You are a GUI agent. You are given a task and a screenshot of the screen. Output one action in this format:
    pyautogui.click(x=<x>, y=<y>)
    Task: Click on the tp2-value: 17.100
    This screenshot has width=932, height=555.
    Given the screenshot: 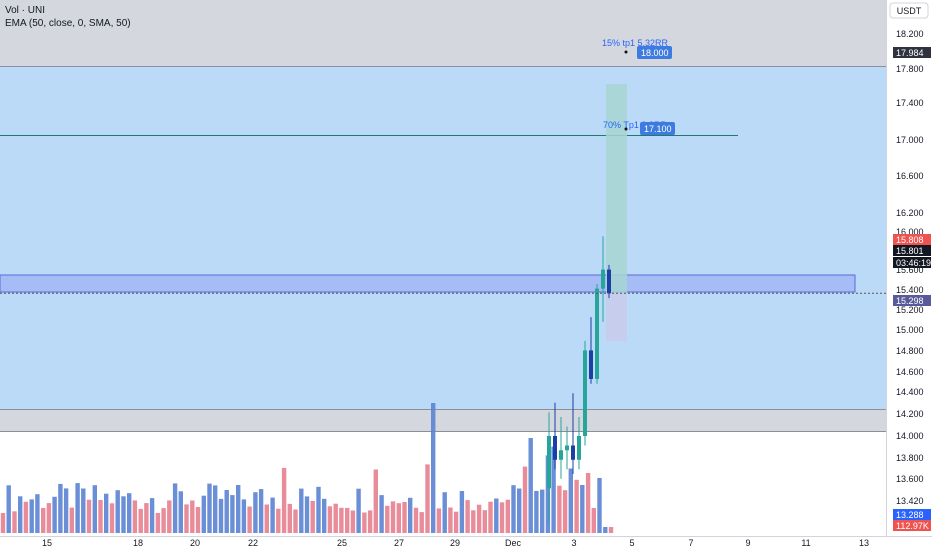 What is the action you would take?
    pyautogui.click(x=658, y=129)
    